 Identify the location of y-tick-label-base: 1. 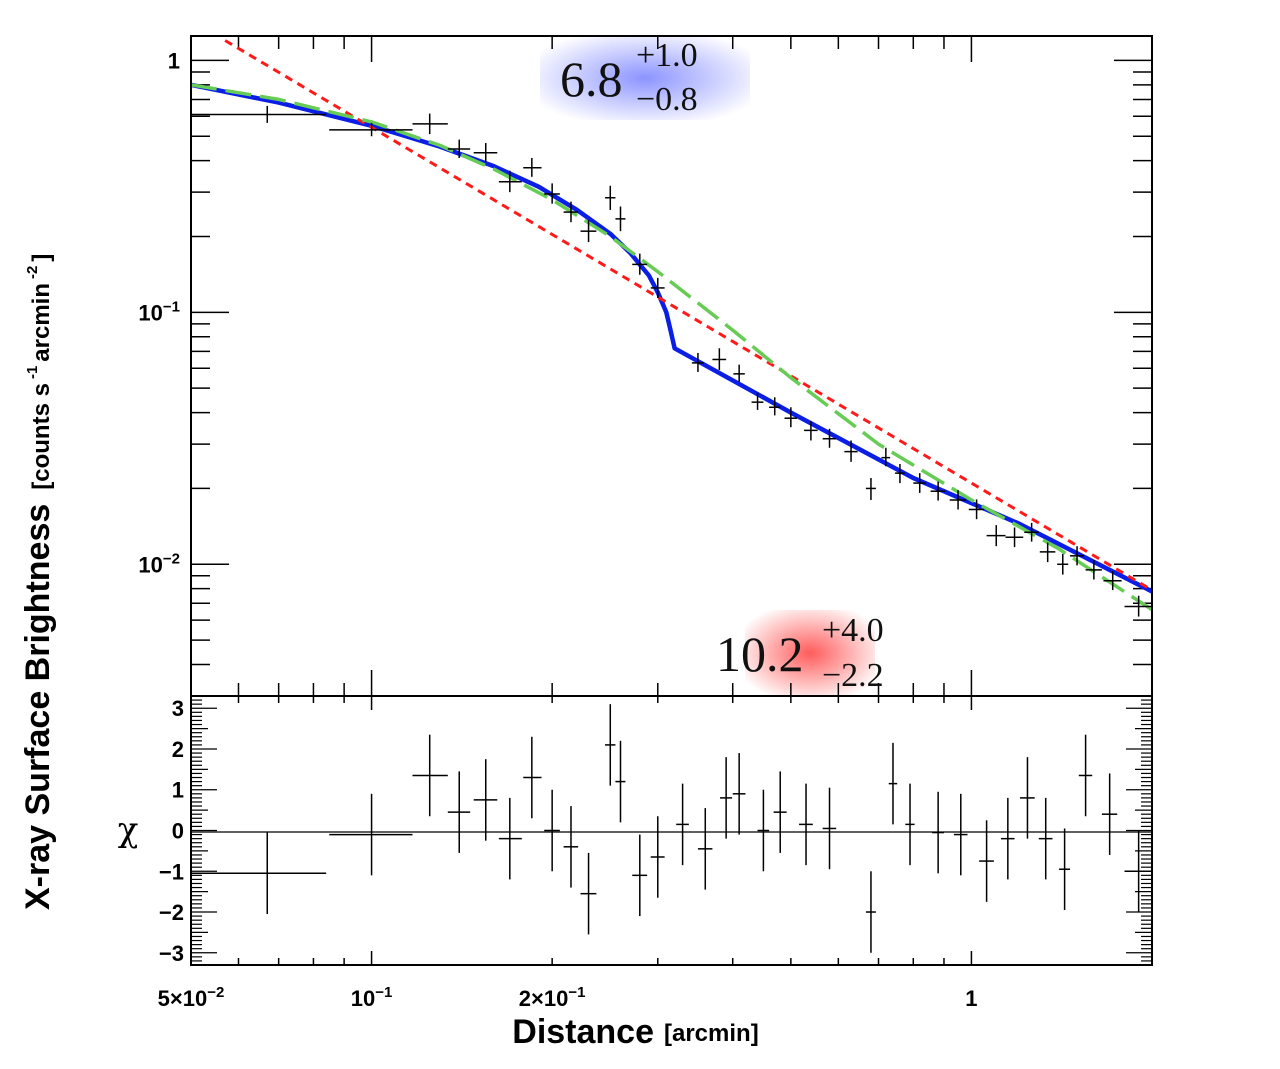
(174, 60).